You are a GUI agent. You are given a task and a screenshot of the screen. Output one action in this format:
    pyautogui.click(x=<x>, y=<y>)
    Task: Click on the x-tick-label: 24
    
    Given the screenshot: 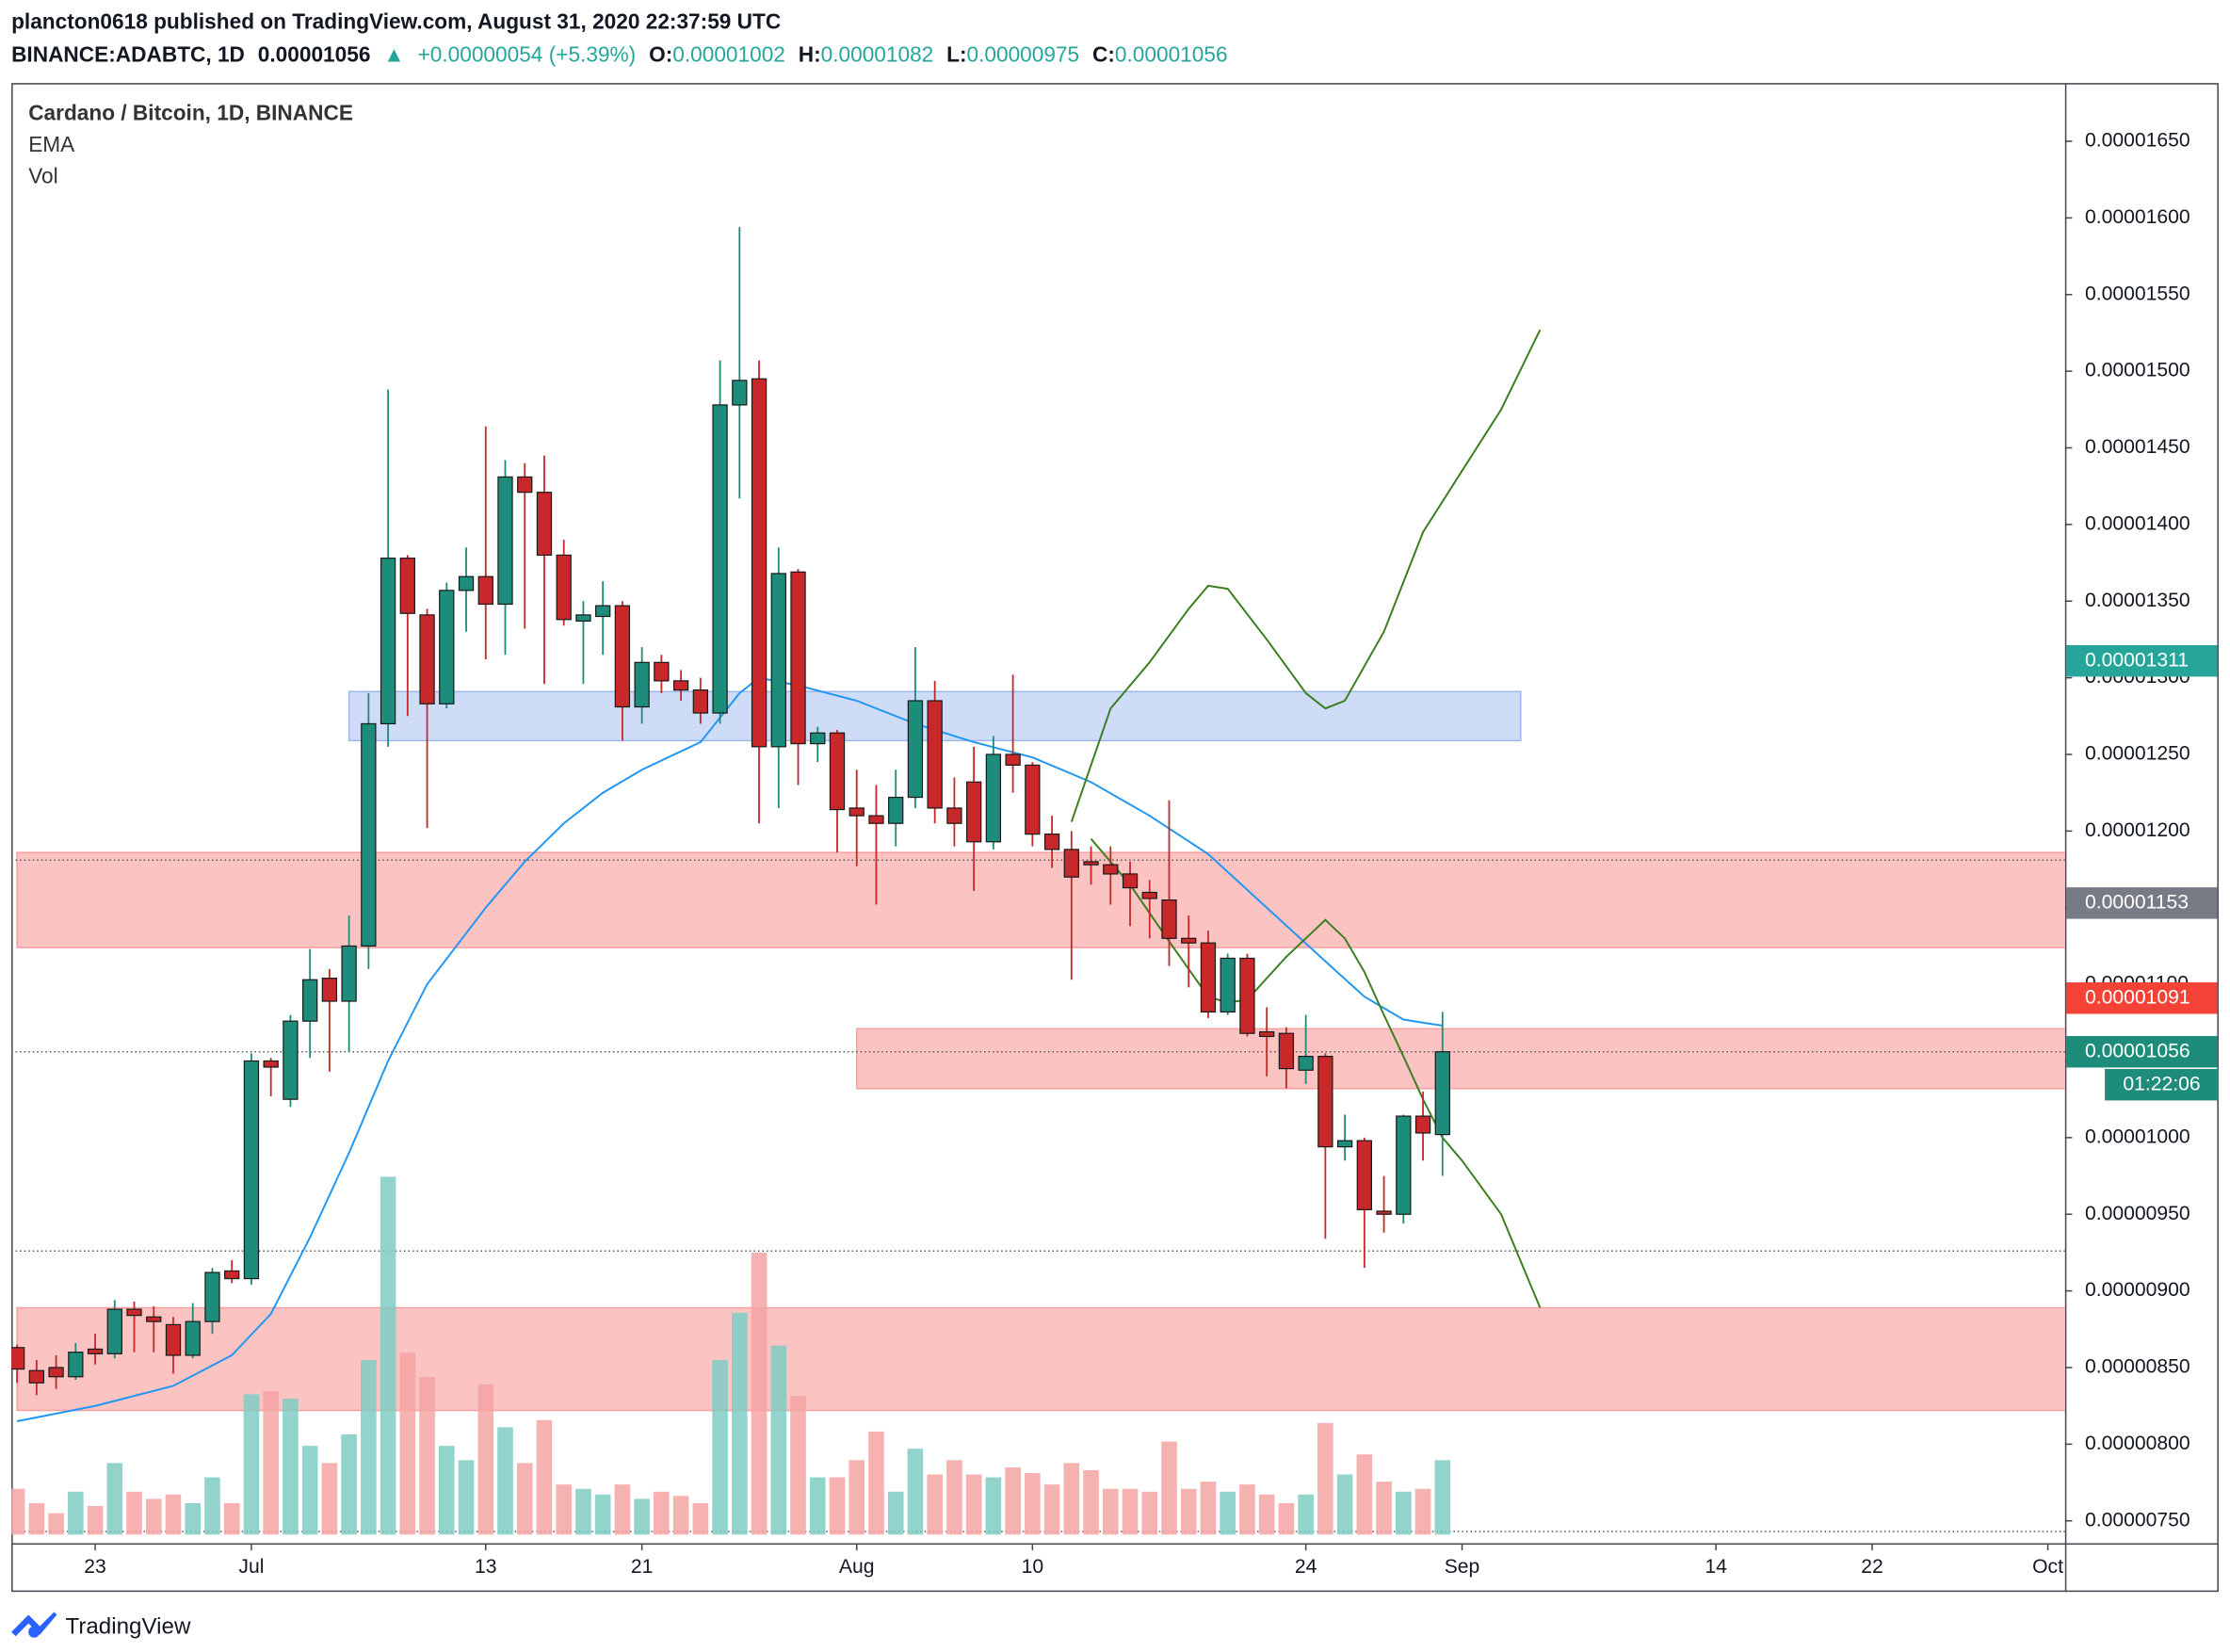 What is the action you would take?
    pyautogui.click(x=1306, y=1567)
    